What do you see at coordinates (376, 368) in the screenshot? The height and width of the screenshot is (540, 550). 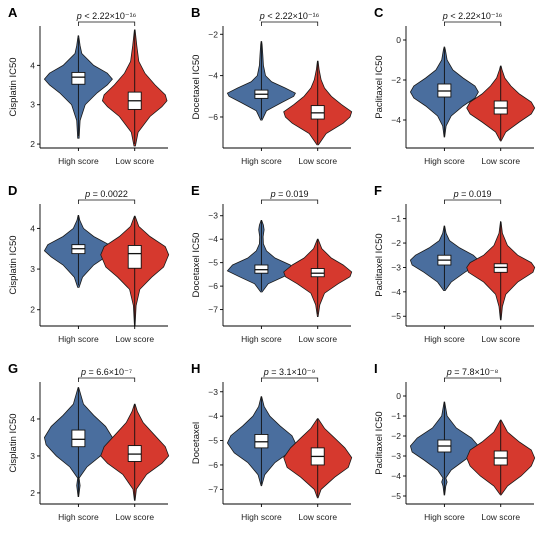 I see `panel-letter: I` at bounding box center [376, 368].